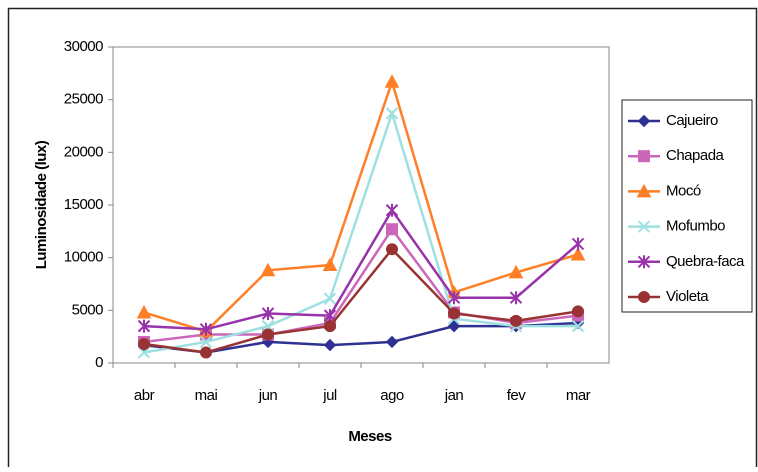  I want to click on x-axis-title: Meses, so click(370, 436).